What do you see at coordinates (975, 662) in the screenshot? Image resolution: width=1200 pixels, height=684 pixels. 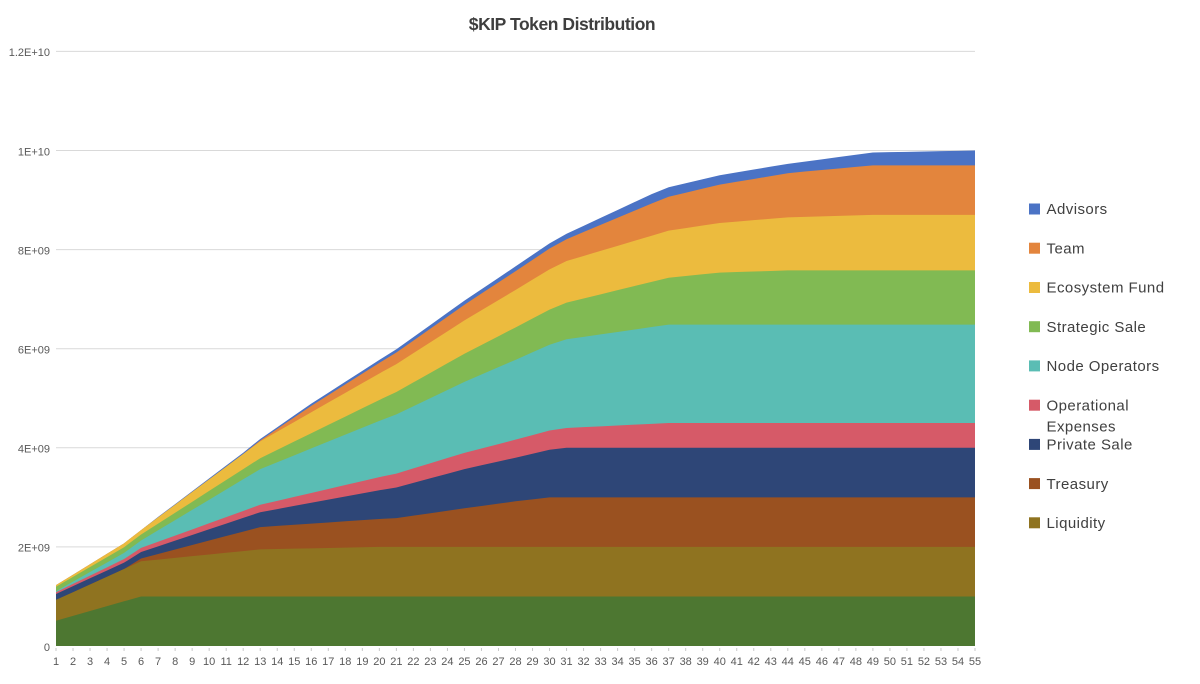 I see `svg-text: 55` at bounding box center [975, 662].